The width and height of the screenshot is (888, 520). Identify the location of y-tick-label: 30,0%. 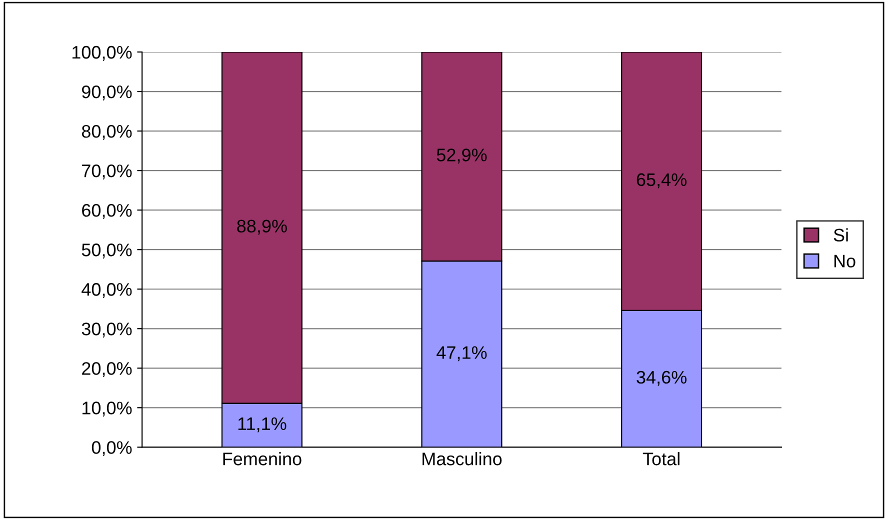
(107, 330).